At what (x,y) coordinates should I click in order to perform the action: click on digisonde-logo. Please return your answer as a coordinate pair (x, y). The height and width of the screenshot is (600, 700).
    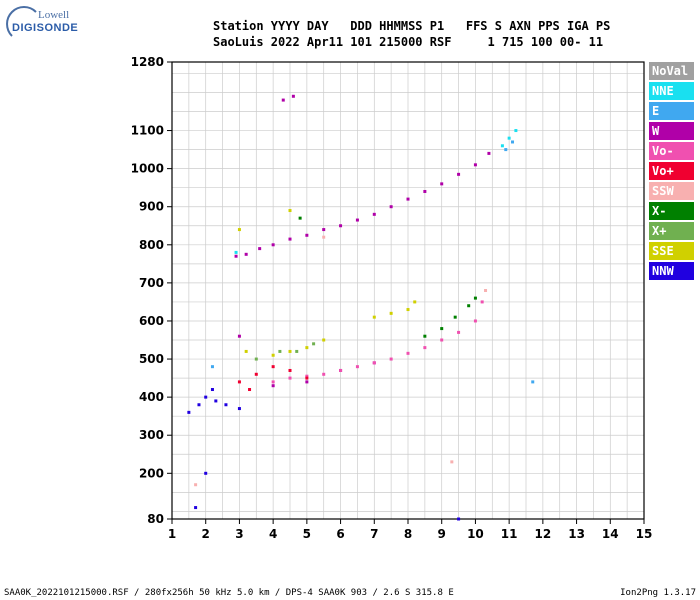
    Looking at the image, I should click on (51, 24).